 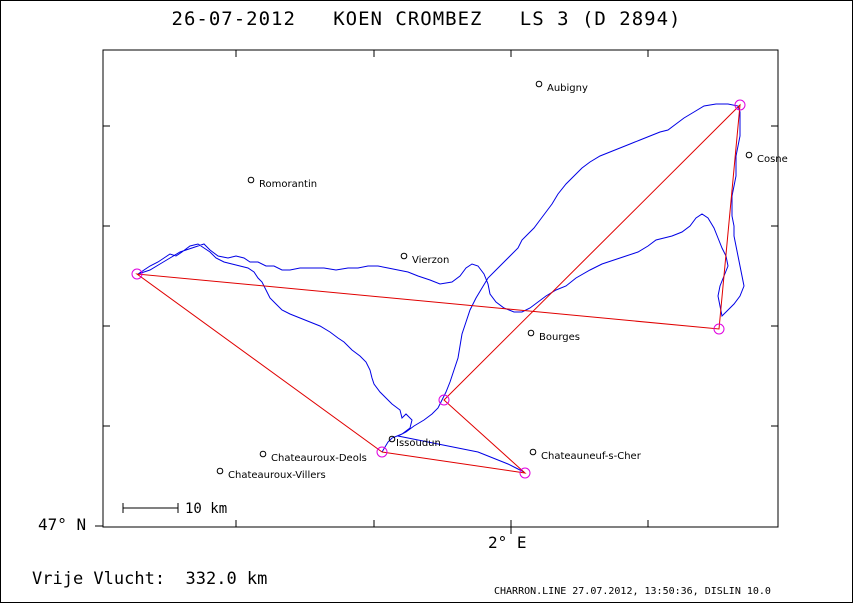 What do you see at coordinates (288, 184) in the screenshot?
I see `town-label: Romorantin` at bounding box center [288, 184].